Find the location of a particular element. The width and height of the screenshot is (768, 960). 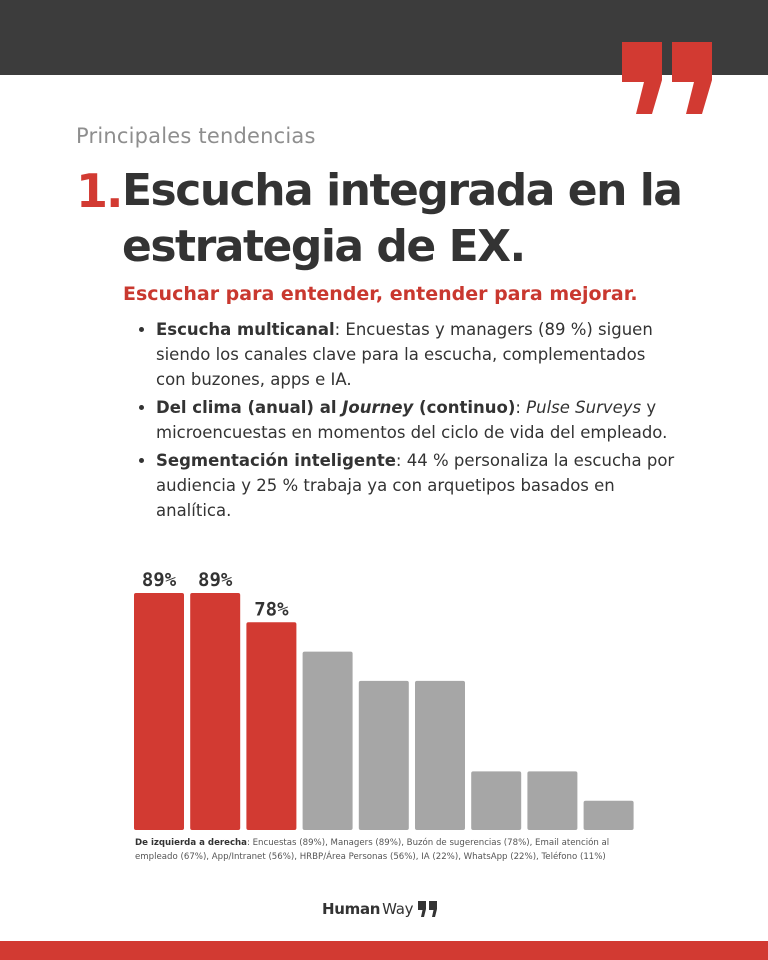

bar-buz-n-de-sugerencias is located at coordinates (271, 726).